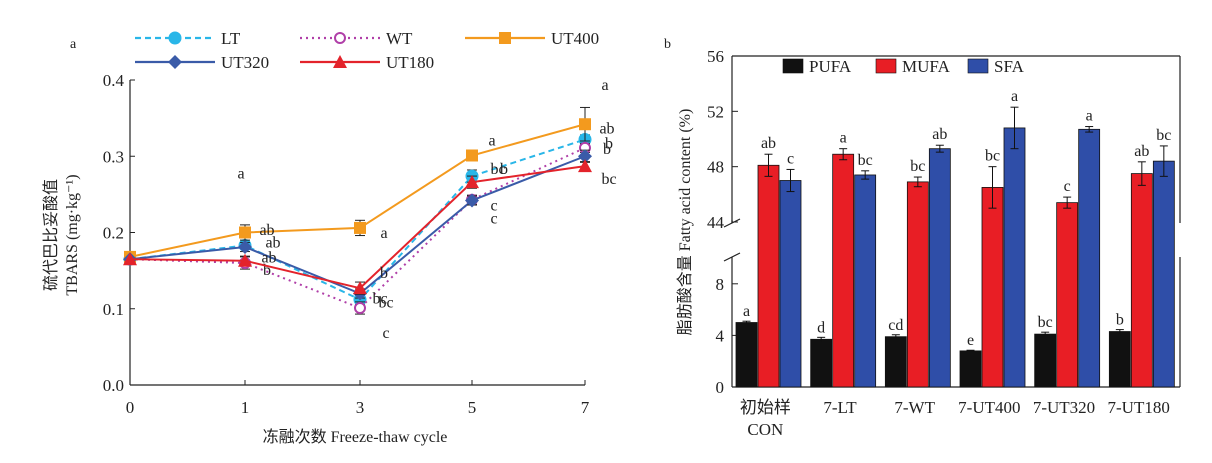  I want to click on legend-label-PUFA: PUFA, so click(830, 66).